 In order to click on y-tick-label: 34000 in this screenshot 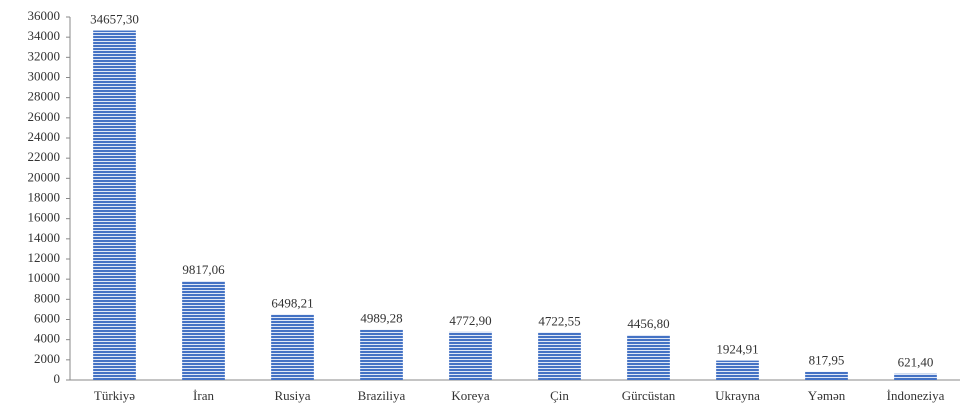, I will do `click(44, 35)`.